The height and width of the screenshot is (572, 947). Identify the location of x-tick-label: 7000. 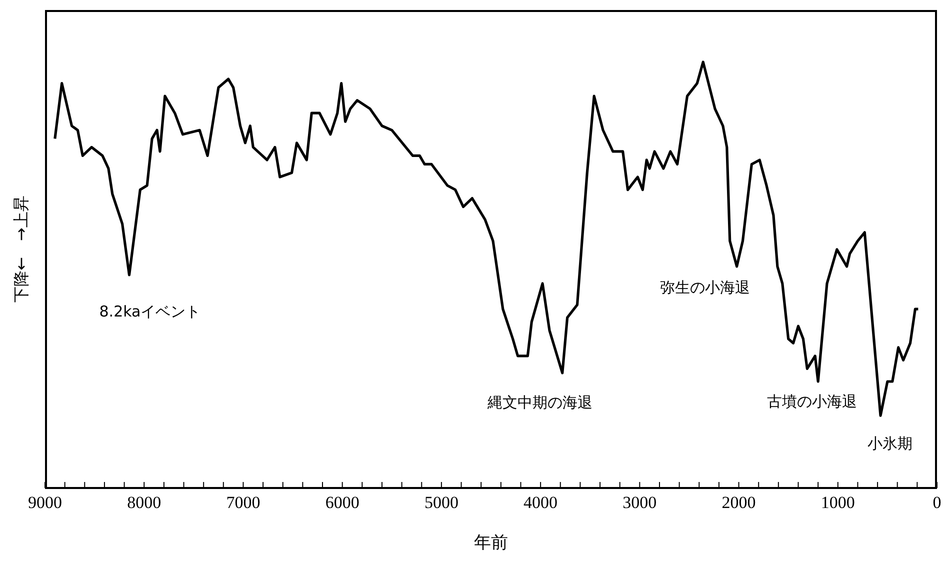
(243, 502).